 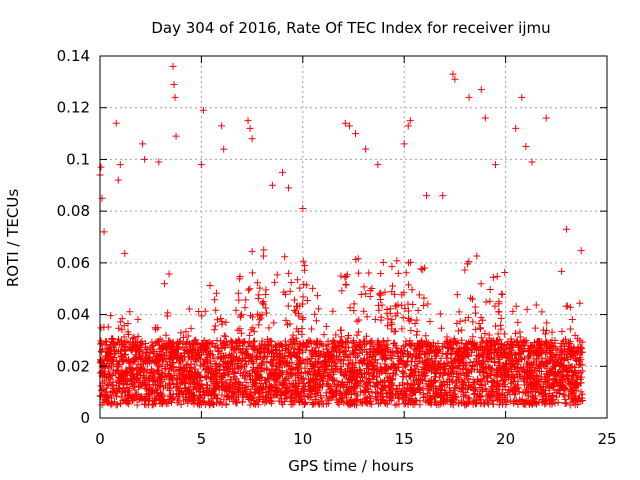 What do you see at coordinates (302, 439) in the screenshot?
I see `x-tick-label: 10` at bounding box center [302, 439].